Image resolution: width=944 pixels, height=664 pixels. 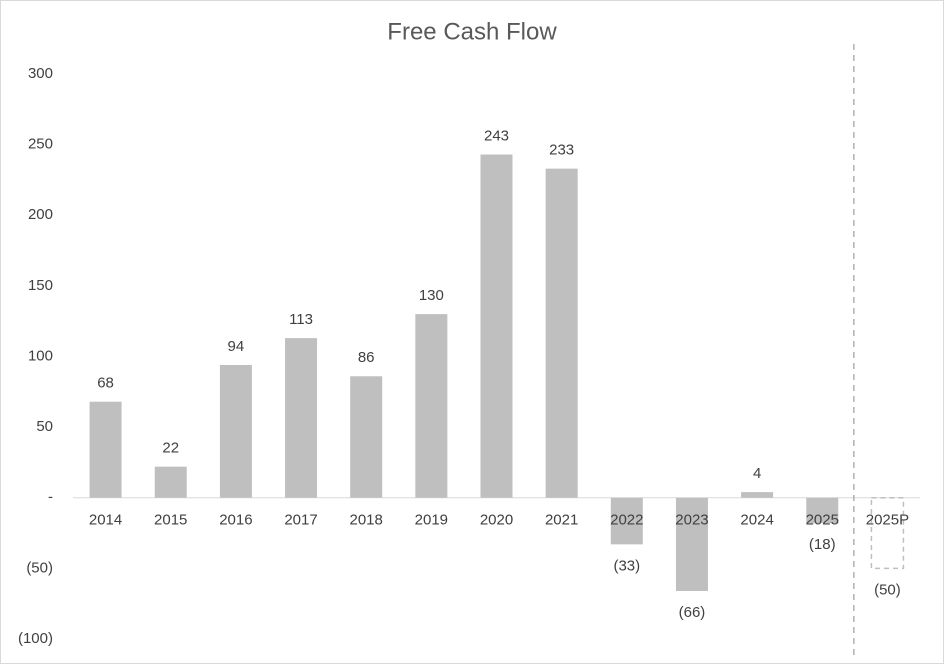 What do you see at coordinates (35, 638) in the screenshot?
I see `y-tick-label: (100)` at bounding box center [35, 638].